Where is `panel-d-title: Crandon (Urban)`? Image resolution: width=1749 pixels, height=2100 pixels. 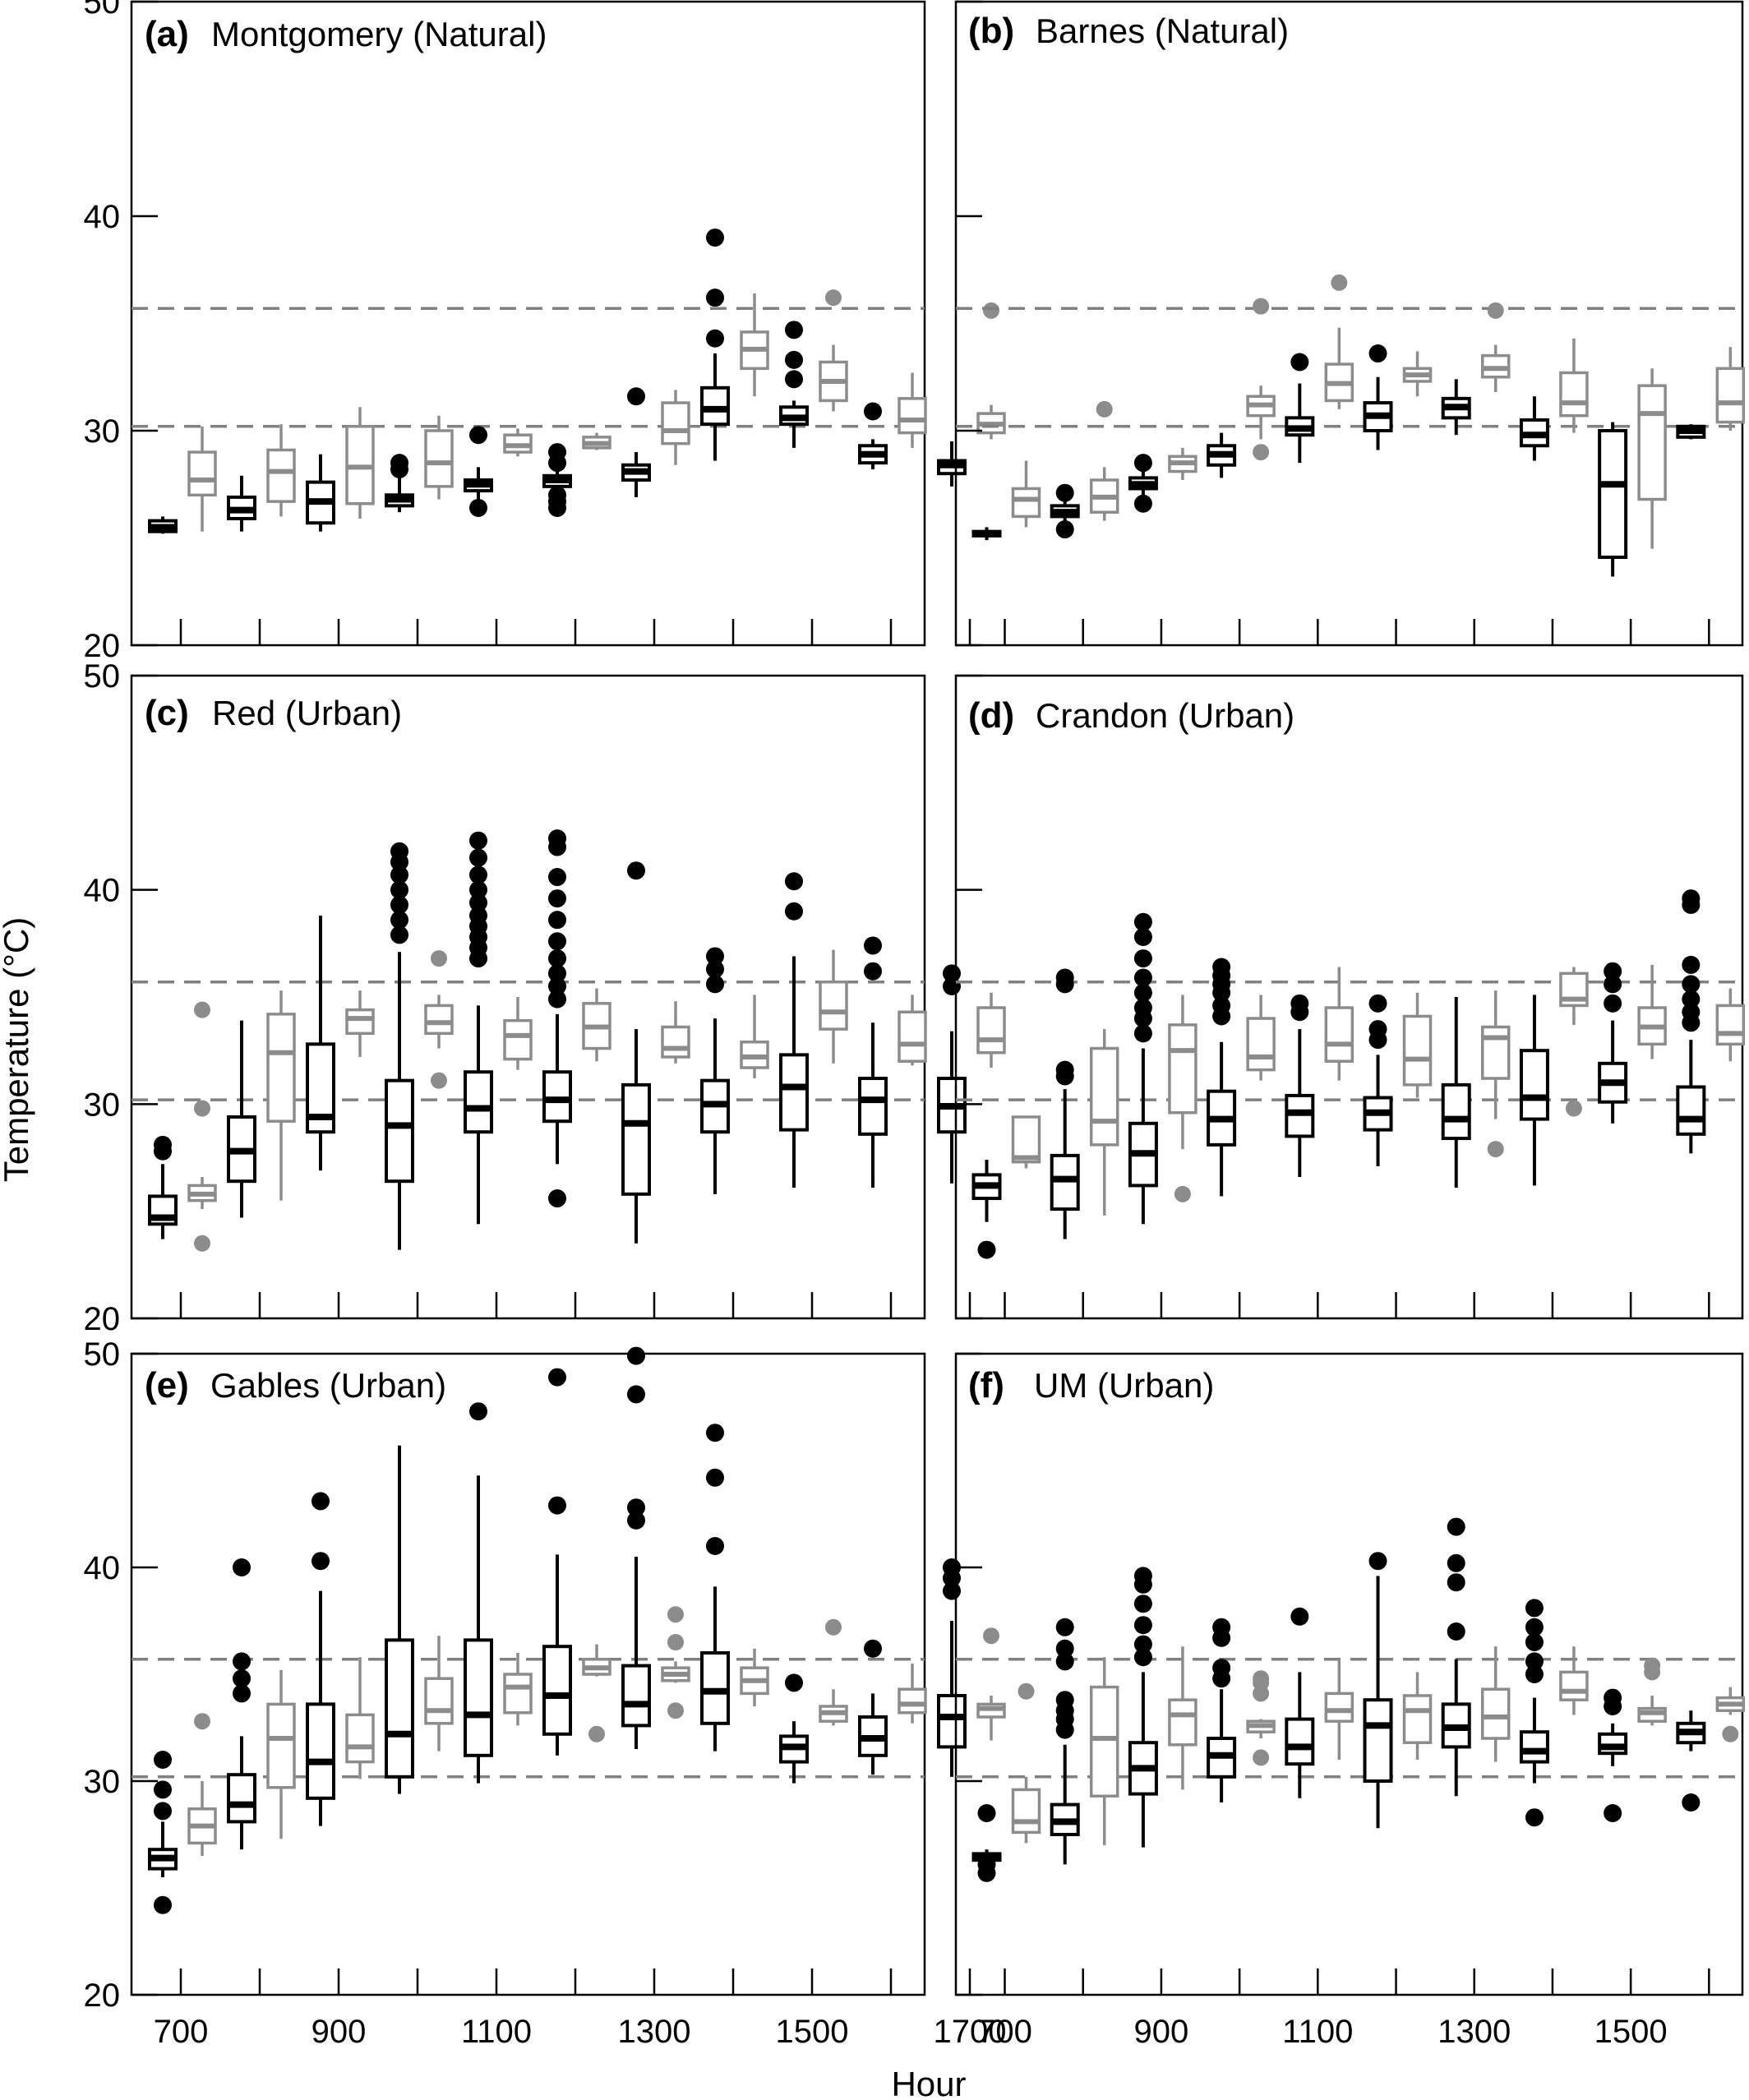
panel-d-title: Crandon (Urban) is located at coordinates (1165, 715).